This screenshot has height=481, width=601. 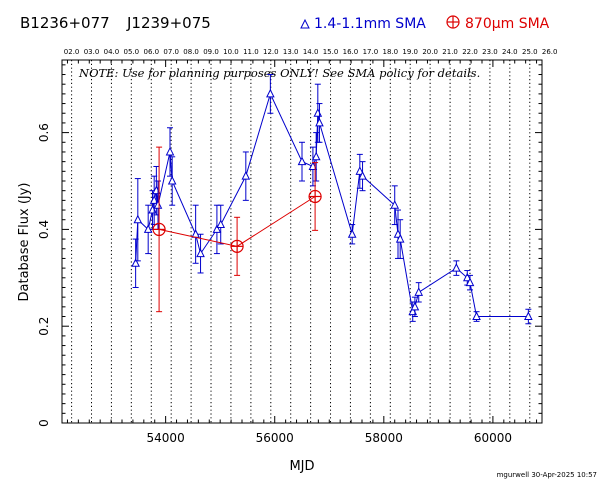 I want to click on legend-entry-red: 870μm SMA, so click(x=498, y=23).